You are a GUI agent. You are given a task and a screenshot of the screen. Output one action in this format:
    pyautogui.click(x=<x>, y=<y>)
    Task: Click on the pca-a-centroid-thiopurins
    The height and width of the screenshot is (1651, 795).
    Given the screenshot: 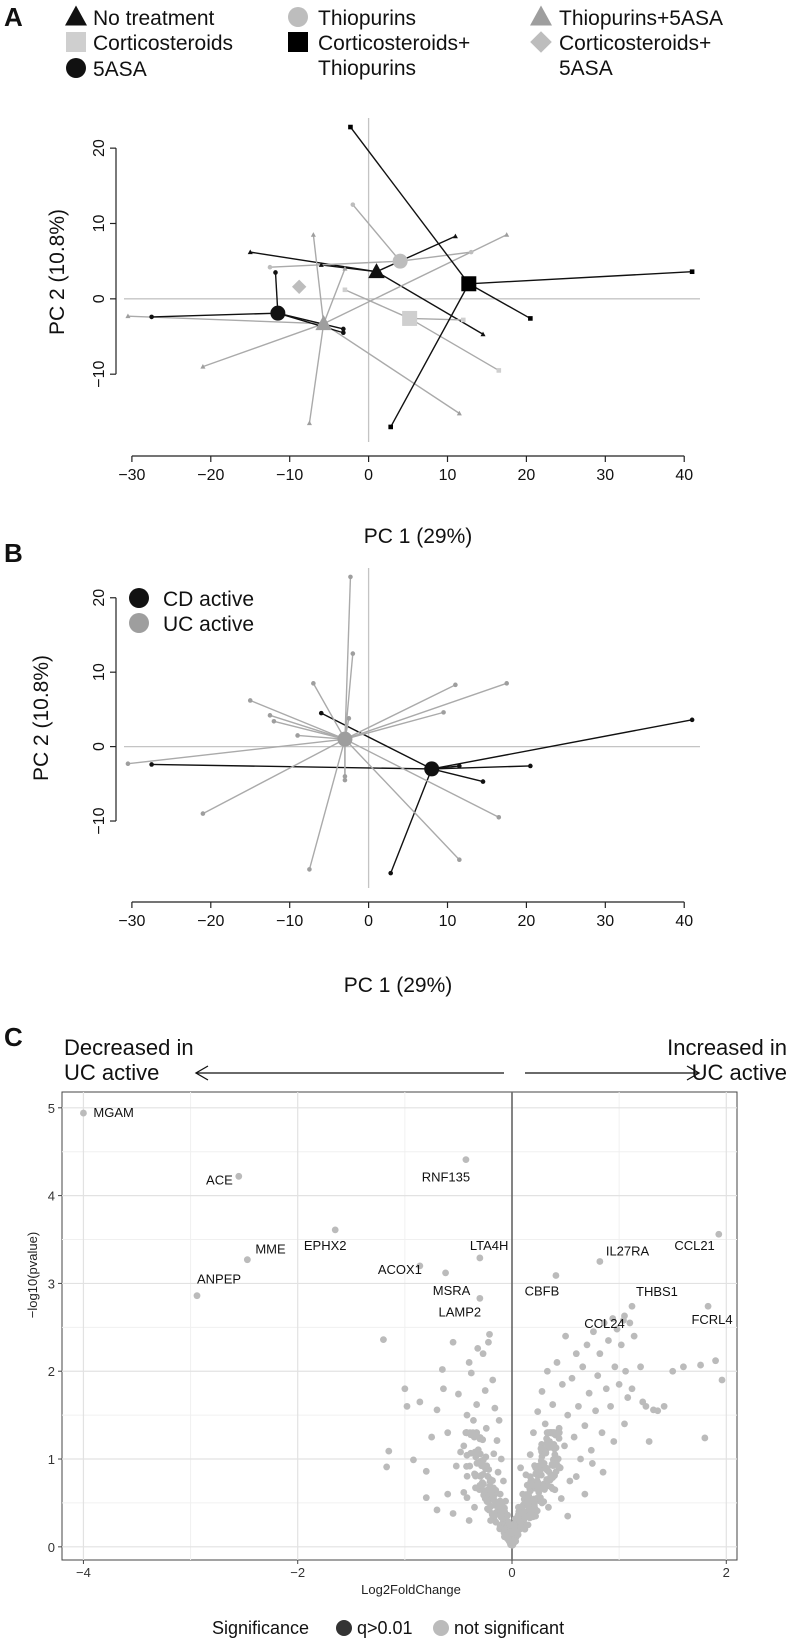 What is the action you would take?
    pyautogui.click(x=400, y=261)
    